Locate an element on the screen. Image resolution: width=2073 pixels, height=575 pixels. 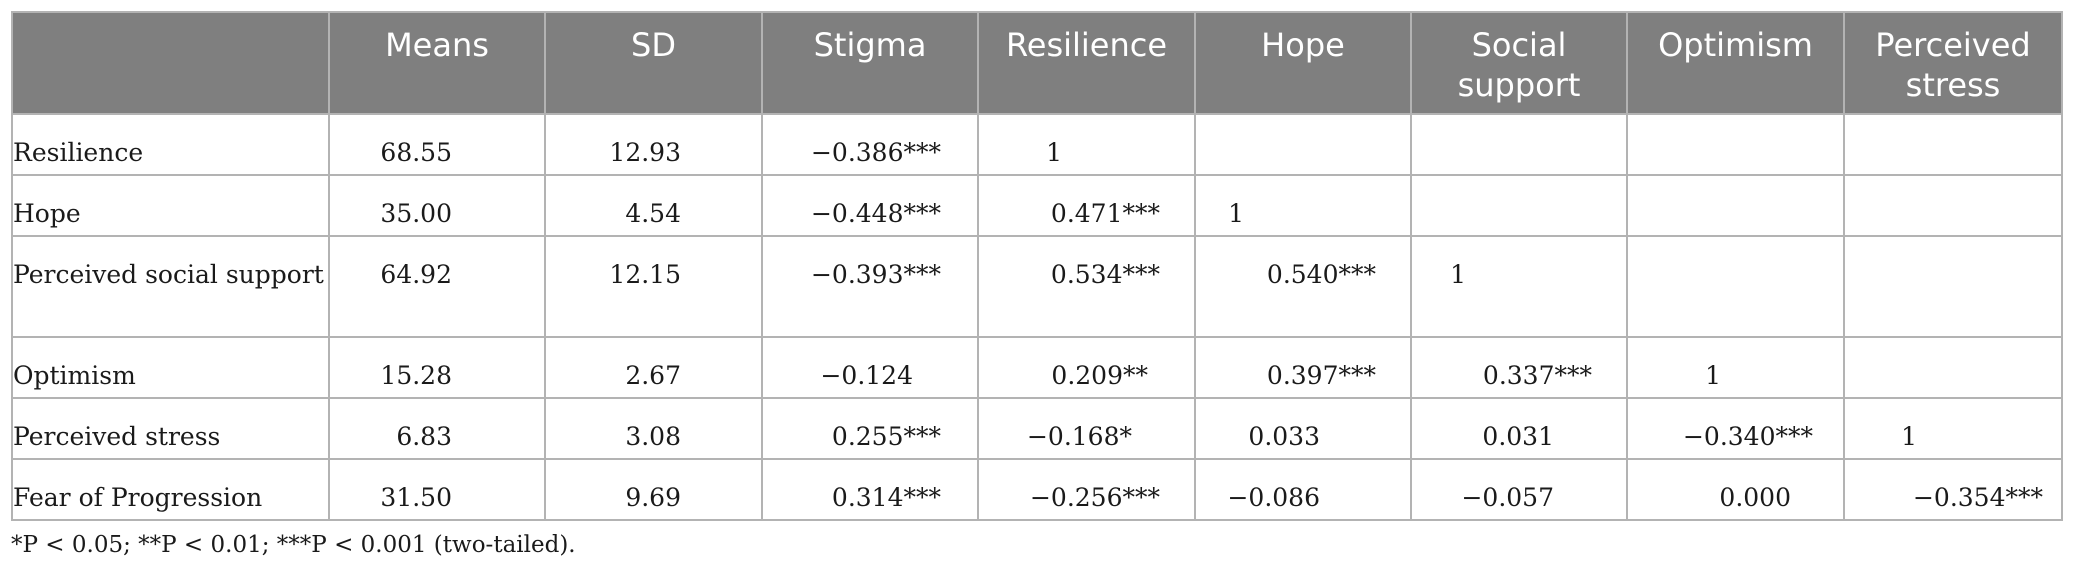
cell-perceived-stress: −0.354*** is located at coordinates (1953, 489).